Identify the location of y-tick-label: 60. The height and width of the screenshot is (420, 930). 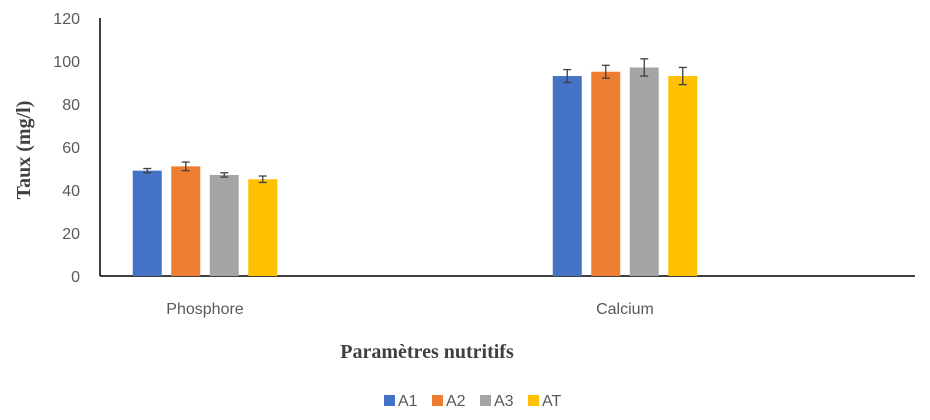
(71, 148).